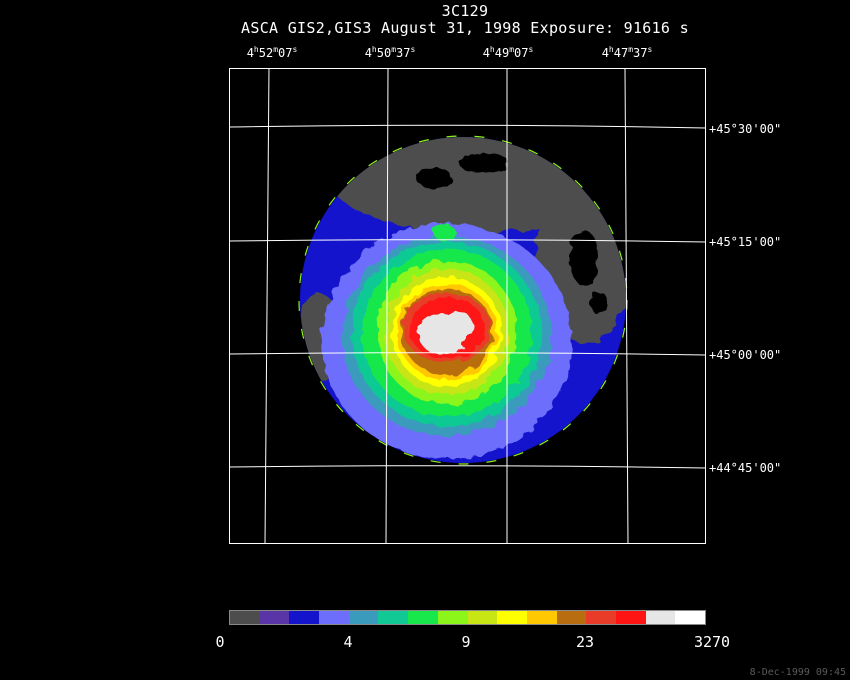  I want to click on colorbar-tick-2: 9, so click(466, 642).